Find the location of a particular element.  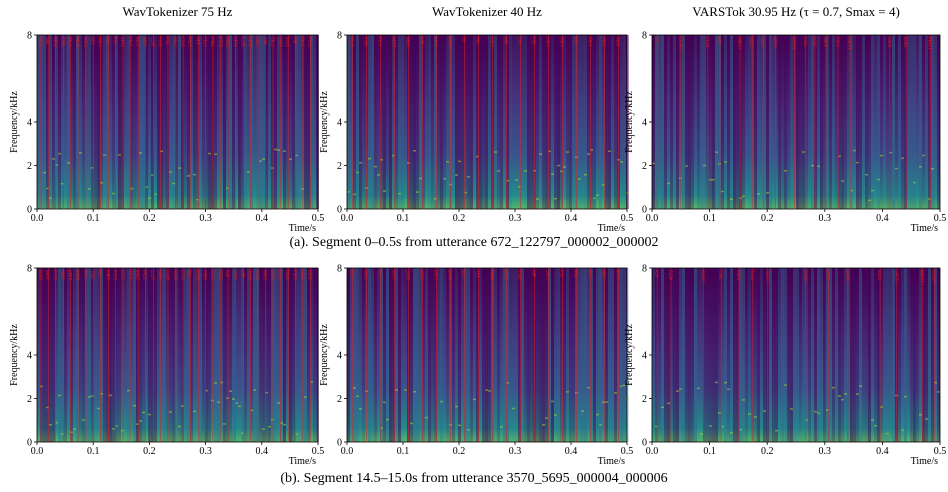

token-id: 1785 is located at coordinates (549, 275).